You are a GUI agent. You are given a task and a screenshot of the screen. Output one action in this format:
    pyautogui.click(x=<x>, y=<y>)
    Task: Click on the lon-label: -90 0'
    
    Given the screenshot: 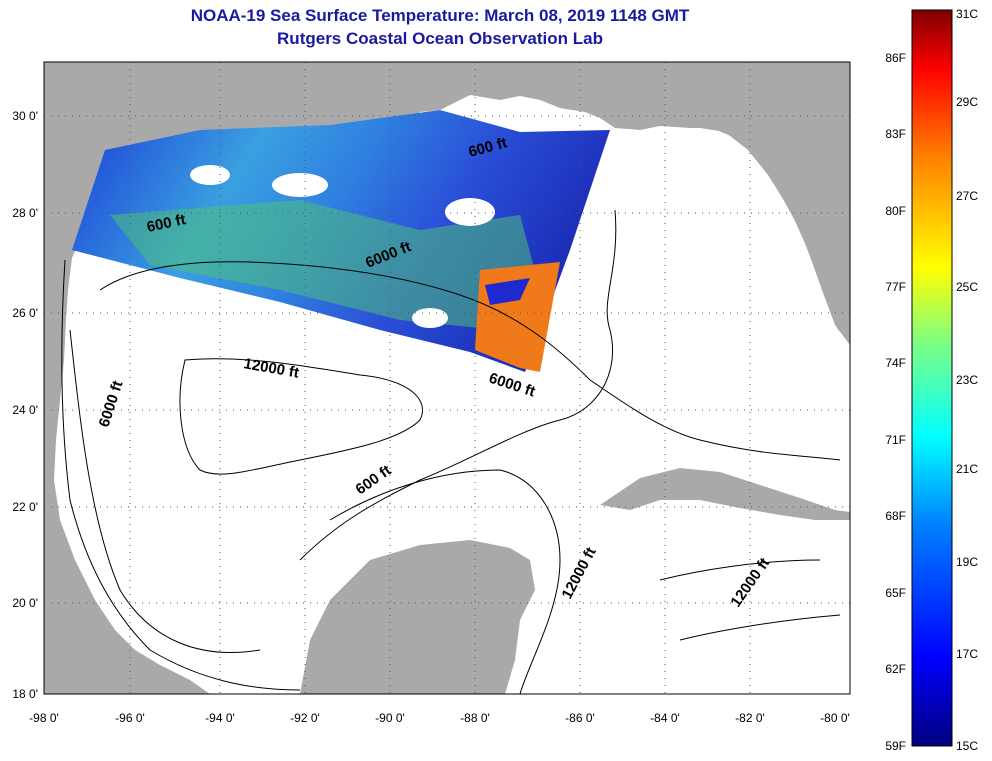 What is the action you would take?
    pyautogui.click(x=390, y=718)
    